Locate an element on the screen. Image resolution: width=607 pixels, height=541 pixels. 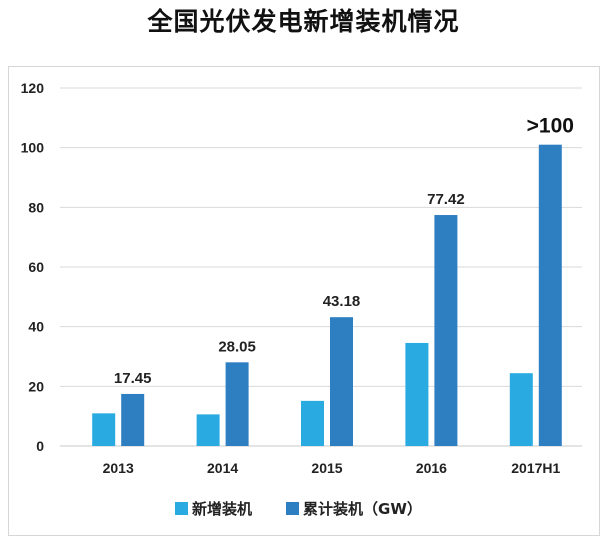
x-tick-label: 2016 is located at coordinates (431, 468).